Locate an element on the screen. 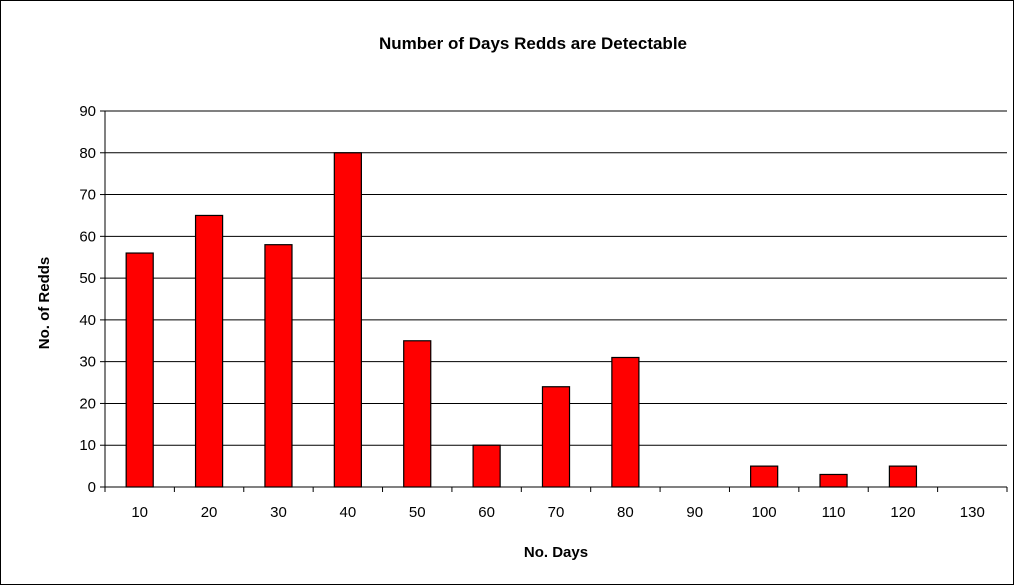  y-tick-label: 40 is located at coordinates (87, 320).